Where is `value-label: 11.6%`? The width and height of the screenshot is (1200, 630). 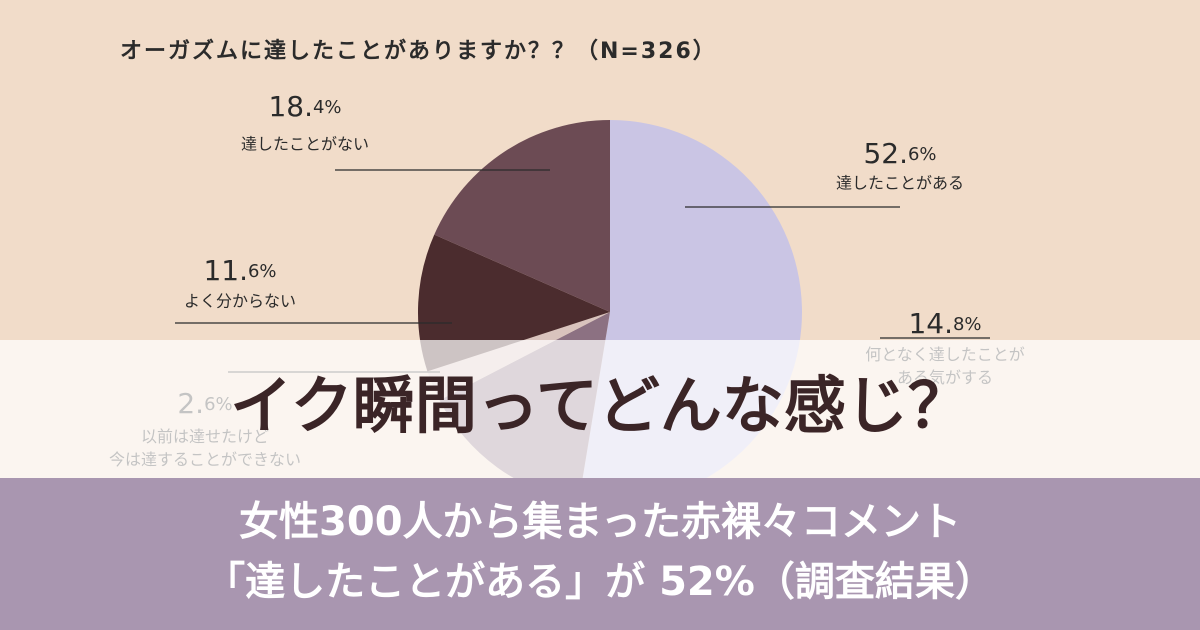 value-label: 11.6% is located at coordinates (239, 270).